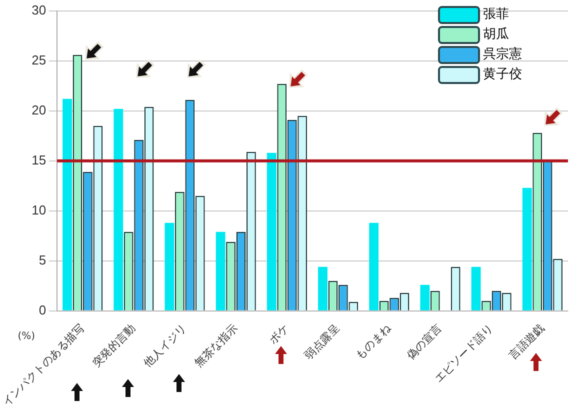 The height and width of the screenshot is (412, 574). Describe the element at coordinates (42, 260) in the screenshot. I see `y-tick-label: 5` at that location.